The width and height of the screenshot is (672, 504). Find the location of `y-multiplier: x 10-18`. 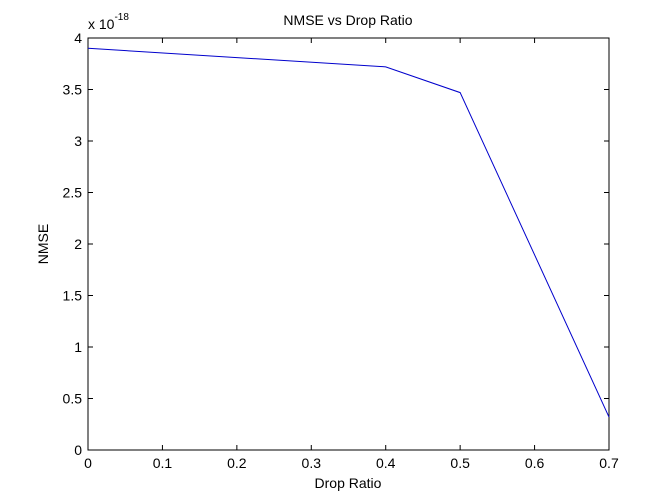

y-multiplier: x 10-18 is located at coordinates (108, 22).